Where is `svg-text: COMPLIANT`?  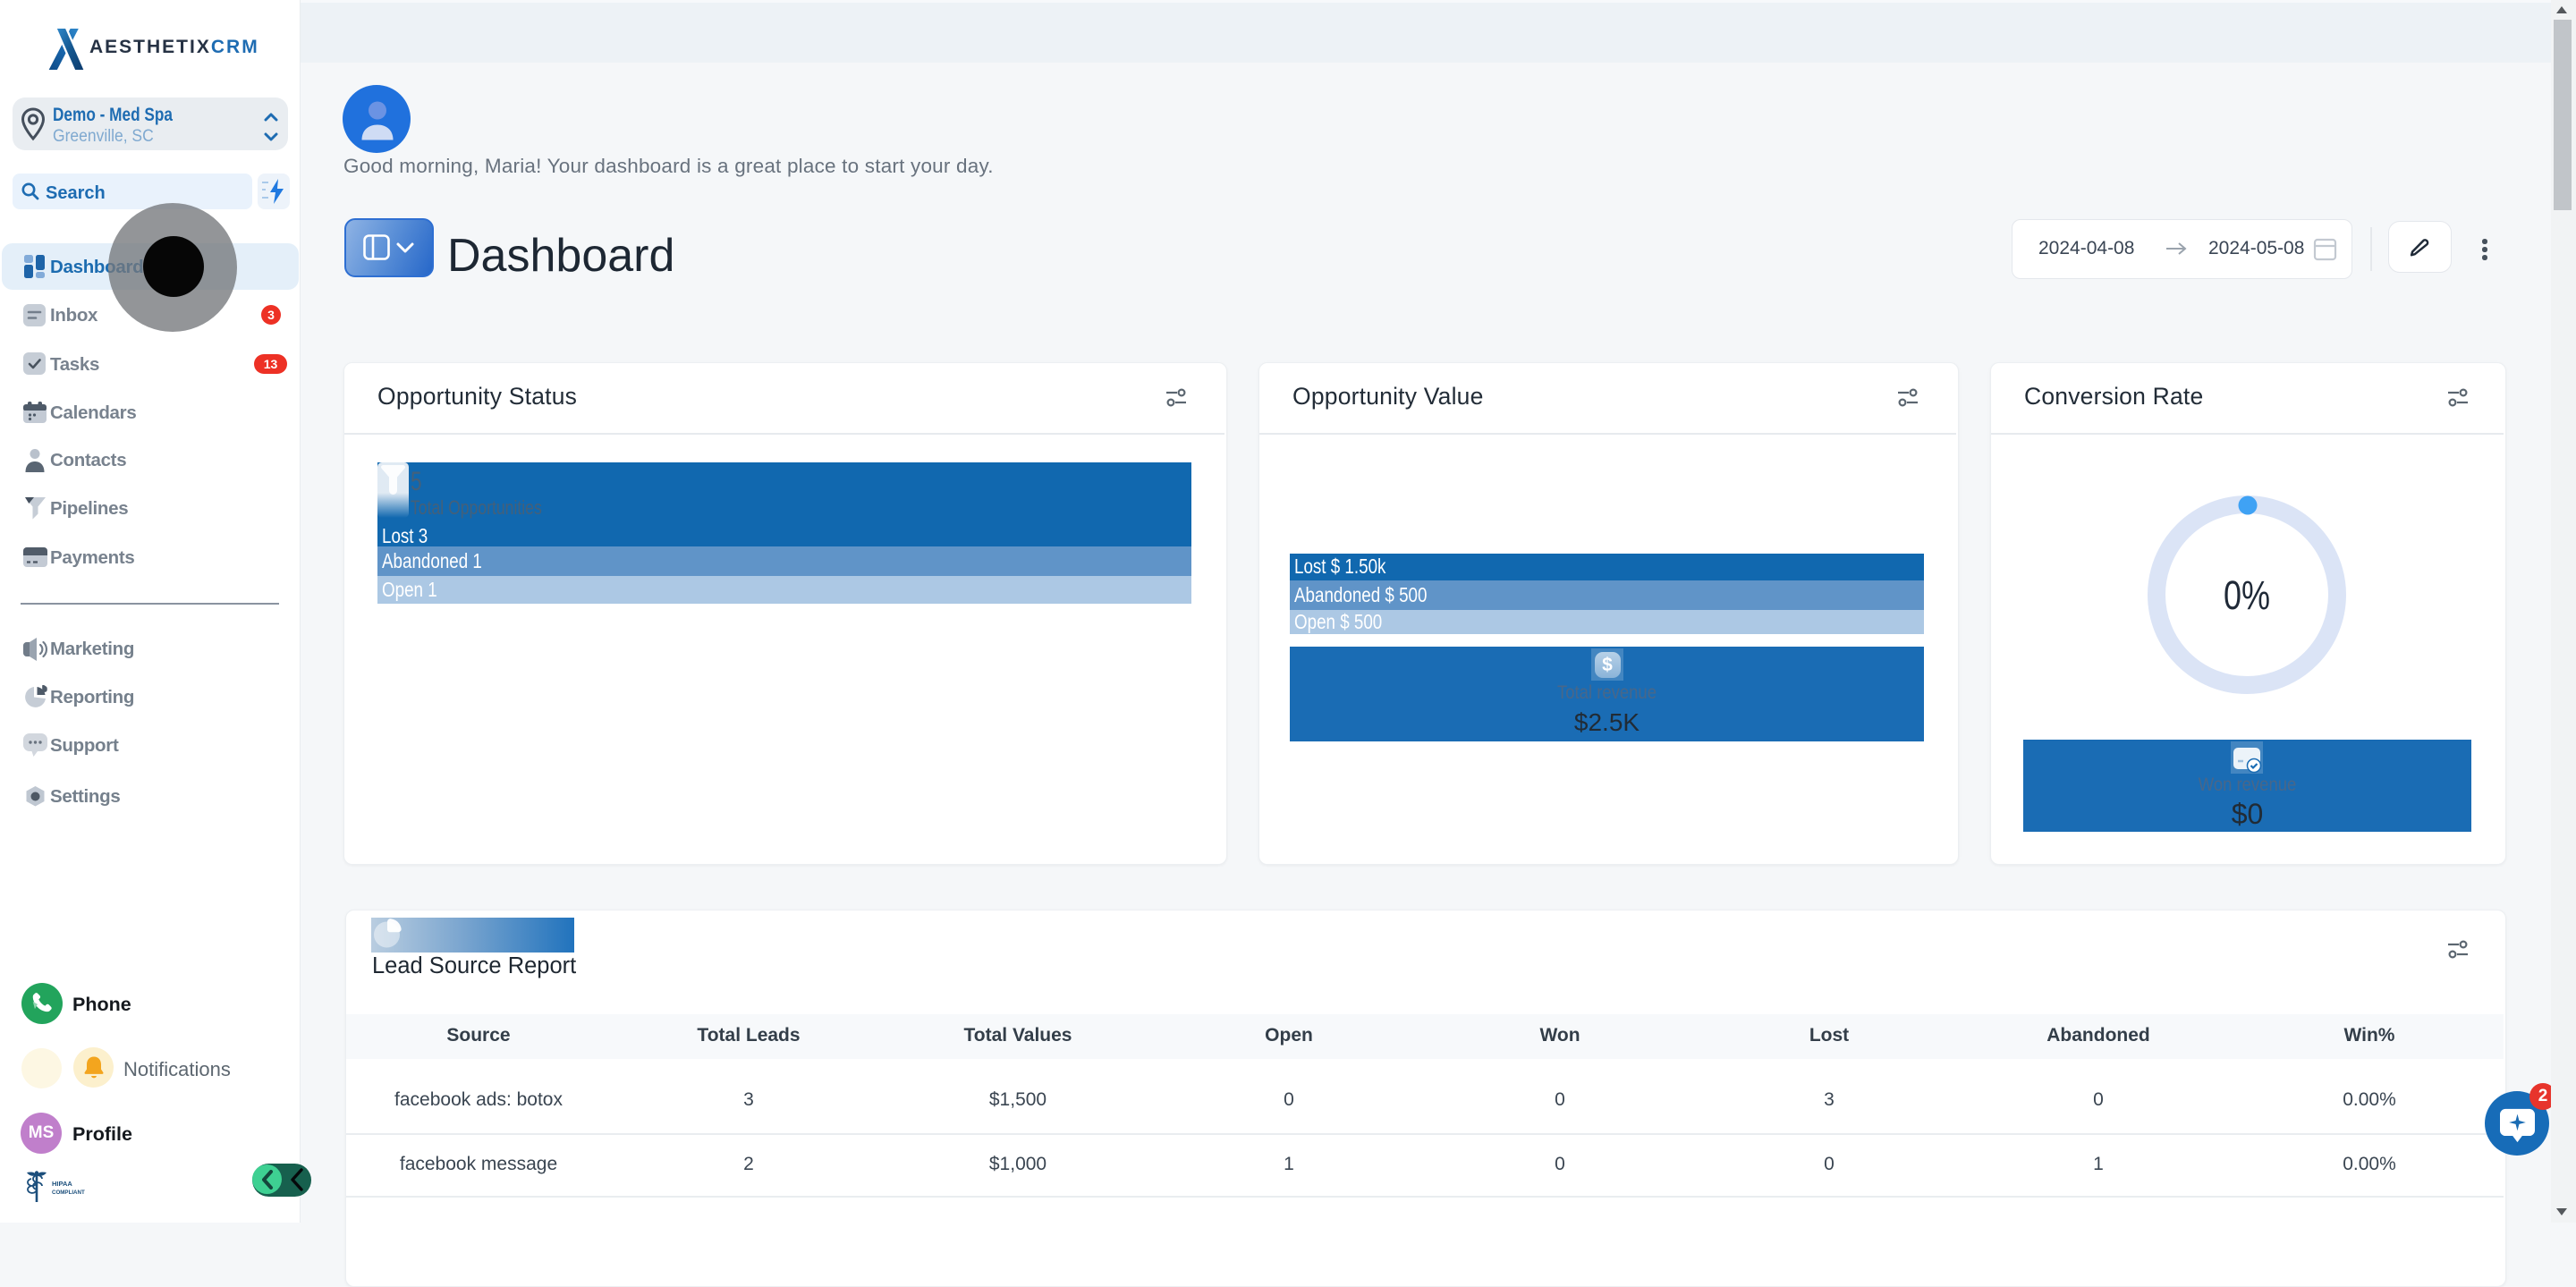 svg-text: COMPLIANT is located at coordinates (68, 1193).